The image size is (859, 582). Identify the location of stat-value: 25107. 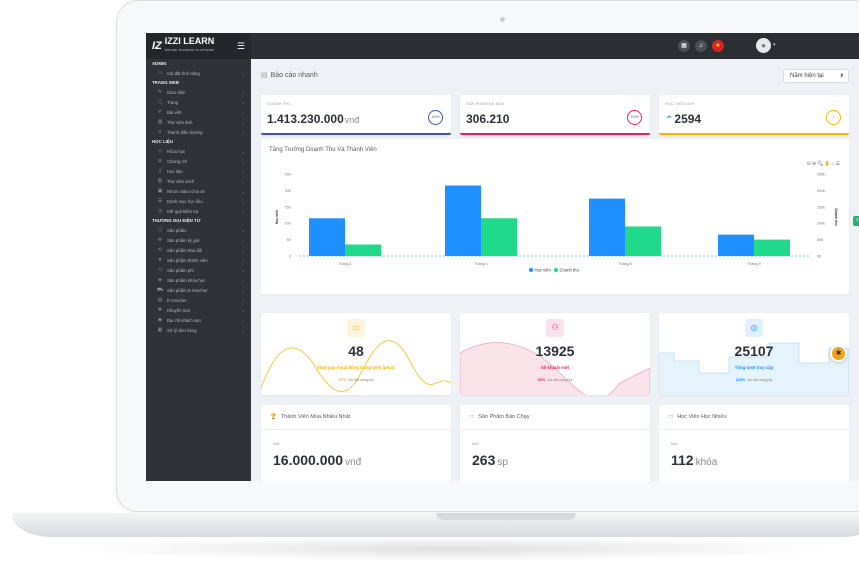
(754, 351).